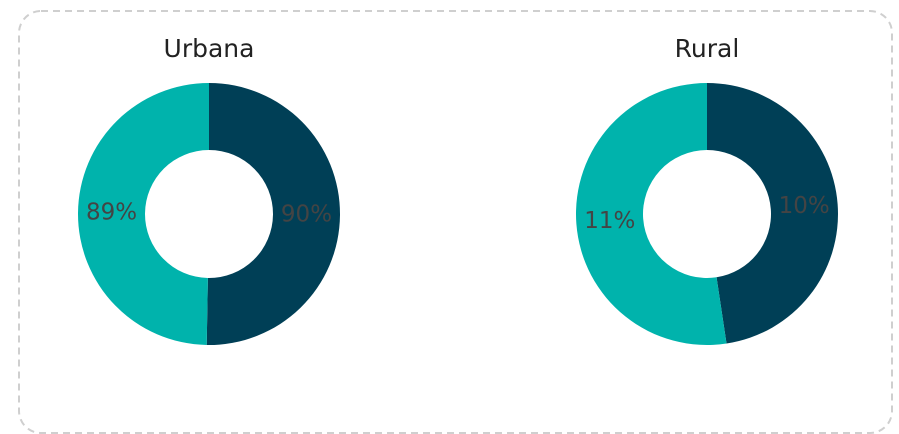 The width and height of the screenshot is (899, 434). Describe the element at coordinates (111, 213) in the screenshot. I see `slice-label: 89%` at that location.